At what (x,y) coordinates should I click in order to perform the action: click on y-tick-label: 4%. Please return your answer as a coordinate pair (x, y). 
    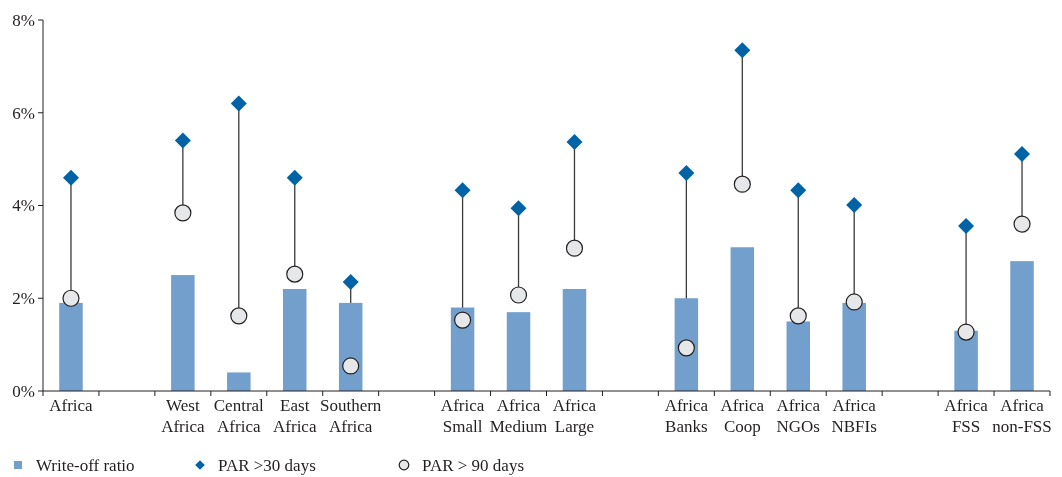
    Looking at the image, I should click on (23, 206).